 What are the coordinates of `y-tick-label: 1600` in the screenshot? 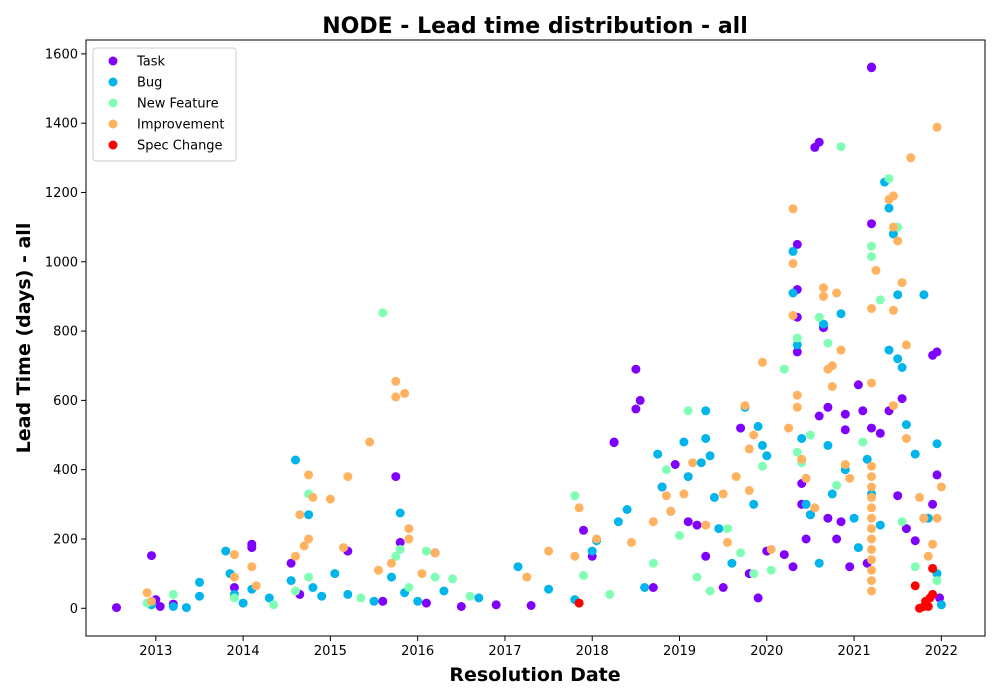 It's located at (61, 54).